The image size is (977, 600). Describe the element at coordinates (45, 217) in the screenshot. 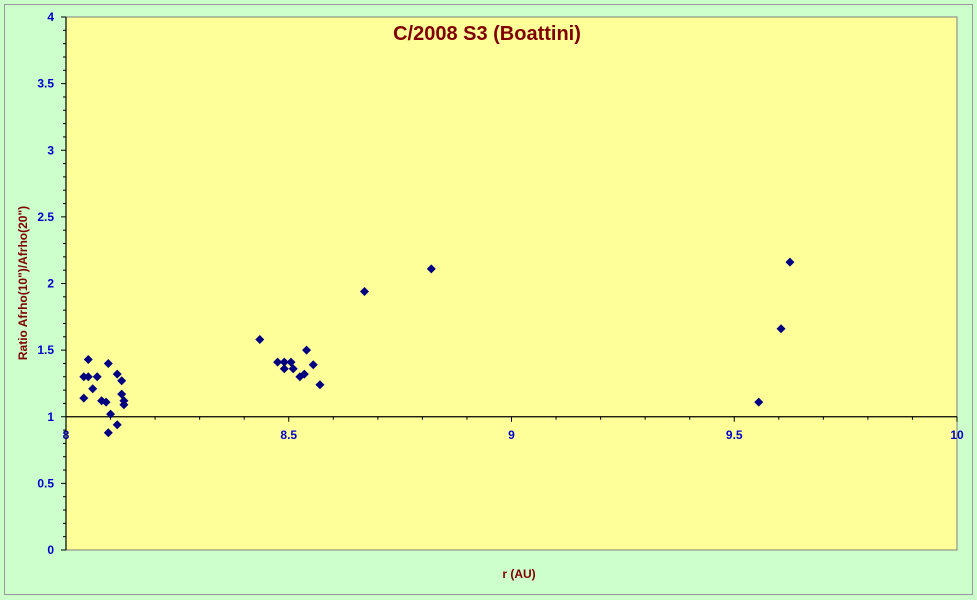

I see `y-tick-label: 2.5` at that location.